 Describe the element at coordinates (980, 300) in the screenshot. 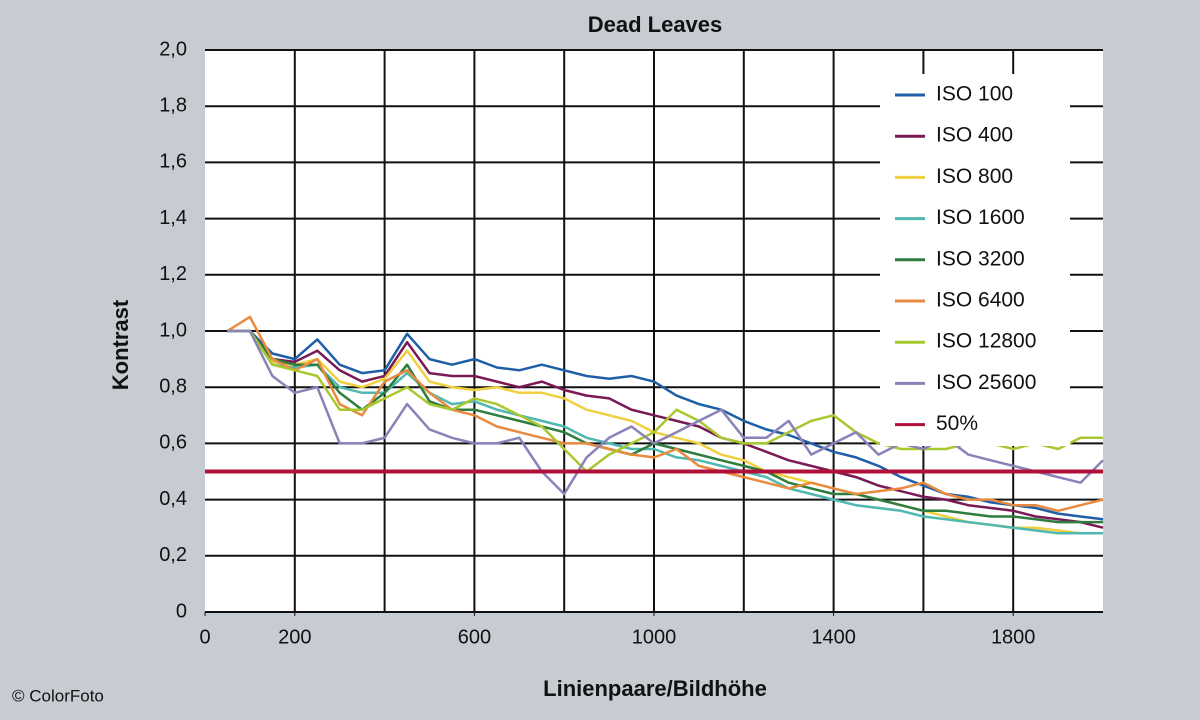

I see `legend-label: ISO 6400` at that location.